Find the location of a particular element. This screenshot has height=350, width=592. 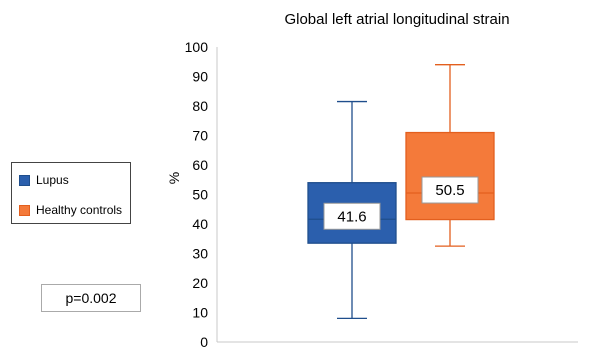

legend-swatch-healthy-controls is located at coordinates (24, 210).